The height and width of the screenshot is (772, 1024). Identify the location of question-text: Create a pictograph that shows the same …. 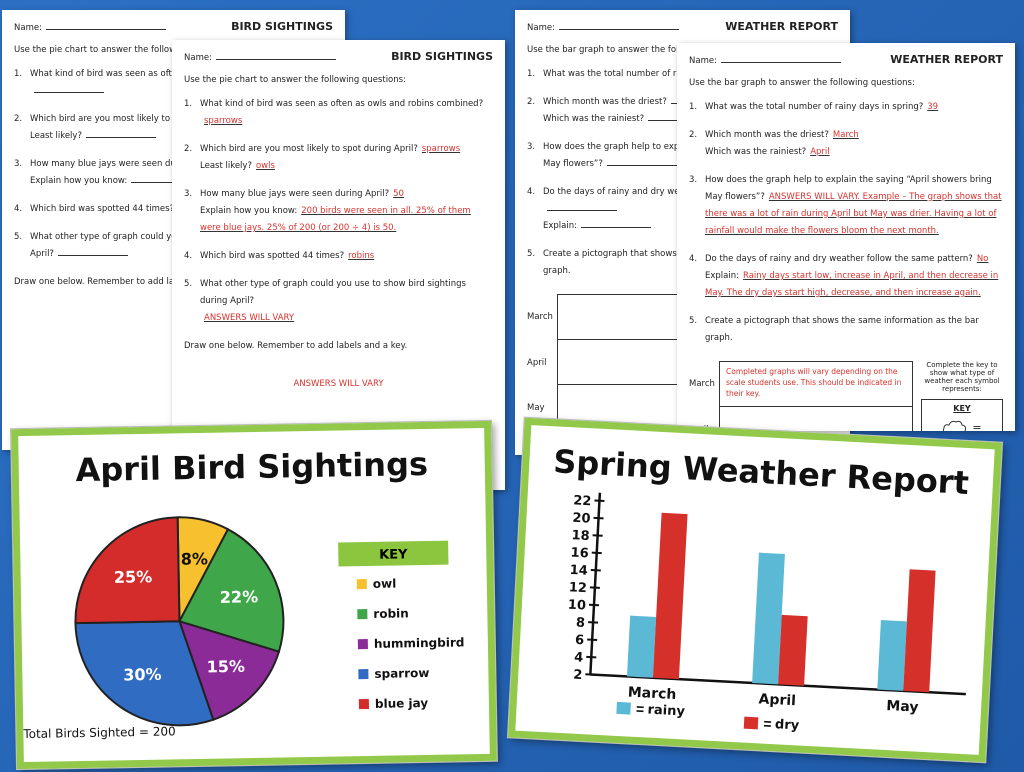
(842, 329).